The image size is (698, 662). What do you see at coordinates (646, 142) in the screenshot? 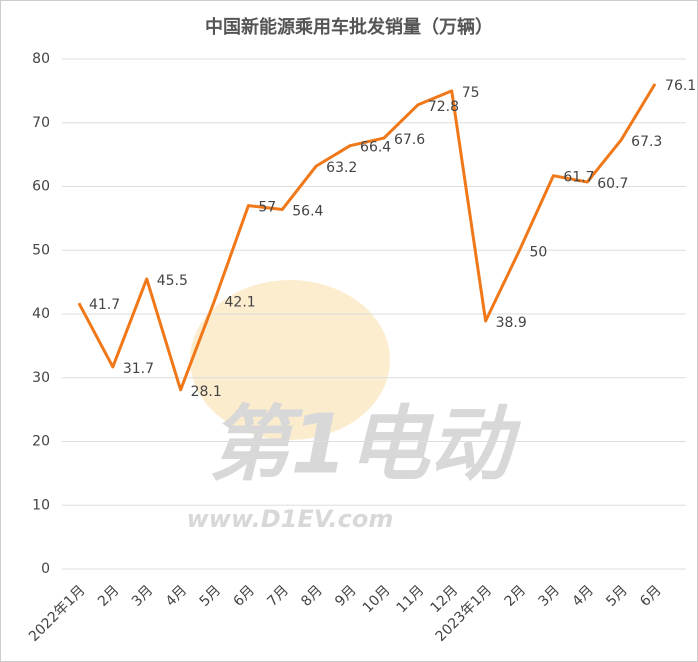
I see `value-label: 67.3` at bounding box center [646, 142].